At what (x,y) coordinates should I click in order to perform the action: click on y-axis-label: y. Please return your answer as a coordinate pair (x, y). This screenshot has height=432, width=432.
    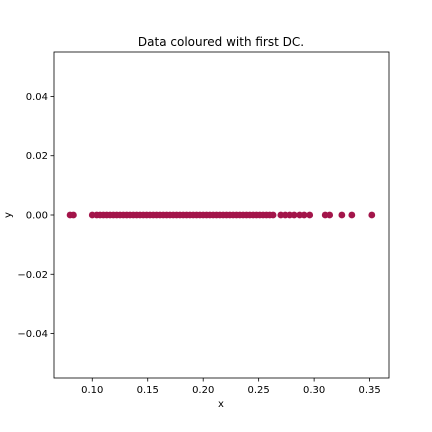
    Looking at the image, I should click on (8, 215).